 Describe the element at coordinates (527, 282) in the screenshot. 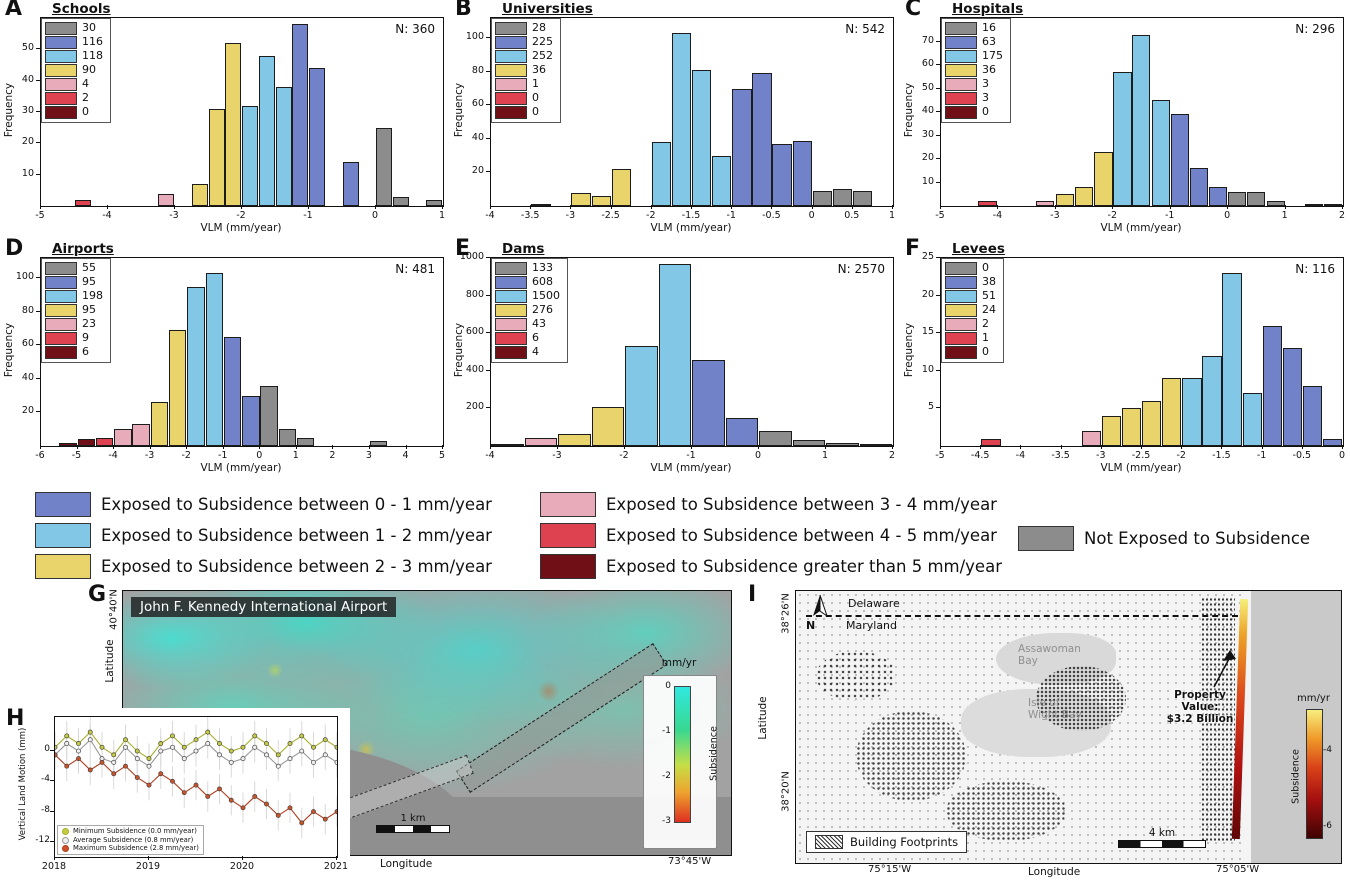

I see `legend-row: 608` at that location.